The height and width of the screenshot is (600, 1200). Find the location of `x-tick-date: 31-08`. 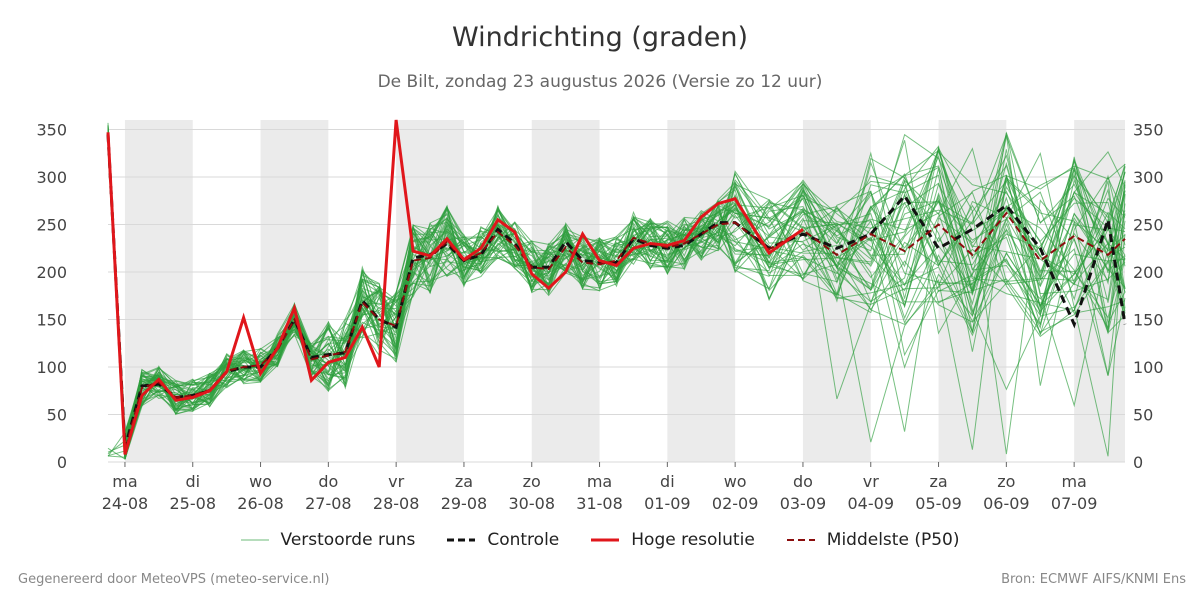

x-tick-date: 31-08 is located at coordinates (599, 503).